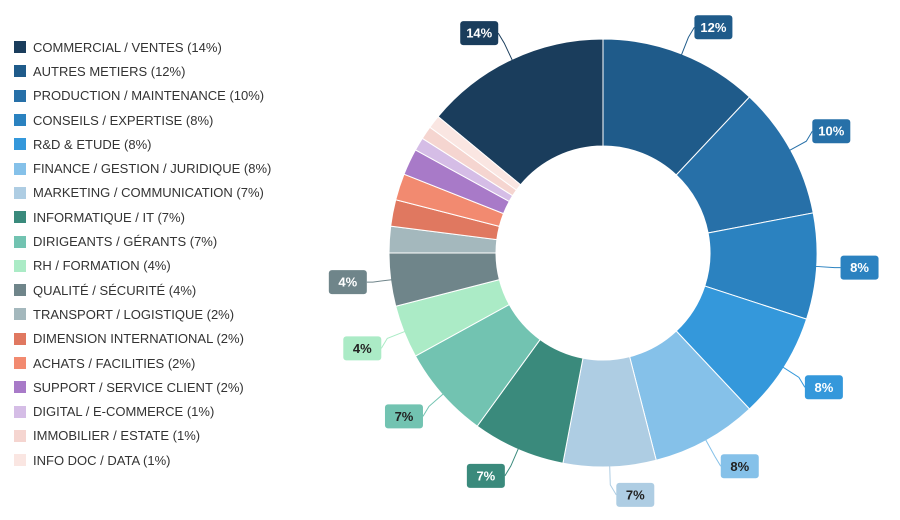 This screenshot has width=900, height=520. What do you see at coordinates (134, 314) in the screenshot?
I see `legend-label: TRANSPORT / LOGISTIQUE (2%)` at bounding box center [134, 314].